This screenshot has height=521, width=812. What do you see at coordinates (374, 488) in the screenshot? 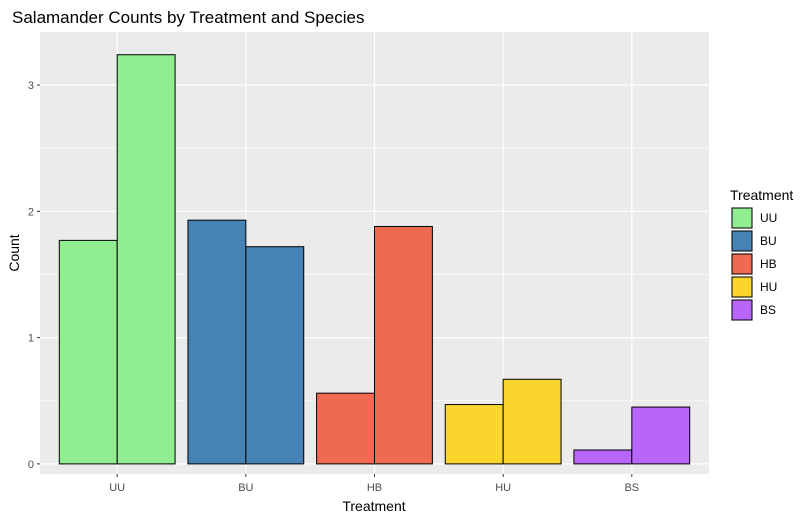
I see `x-tick-label: HB` at bounding box center [374, 488].